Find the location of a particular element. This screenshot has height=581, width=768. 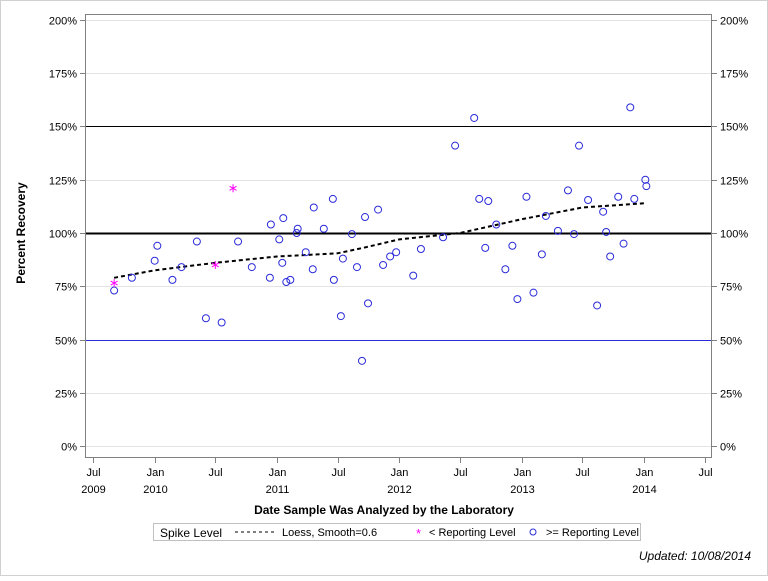

y-tick-label-left: 100% is located at coordinates (63, 235).